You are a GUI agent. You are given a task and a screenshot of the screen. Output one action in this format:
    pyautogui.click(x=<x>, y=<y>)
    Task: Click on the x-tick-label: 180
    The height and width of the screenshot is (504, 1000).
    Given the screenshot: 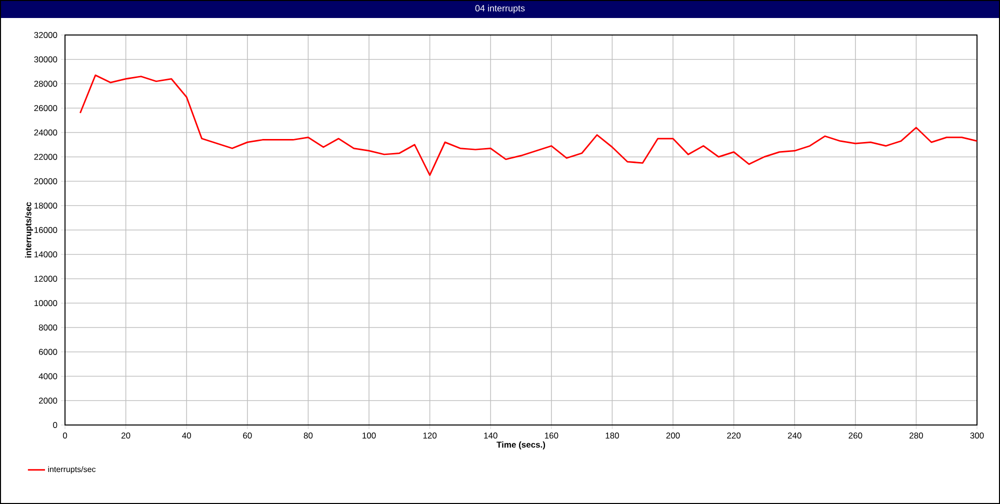 What is the action you would take?
    pyautogui.click(x=612, y=435)
    